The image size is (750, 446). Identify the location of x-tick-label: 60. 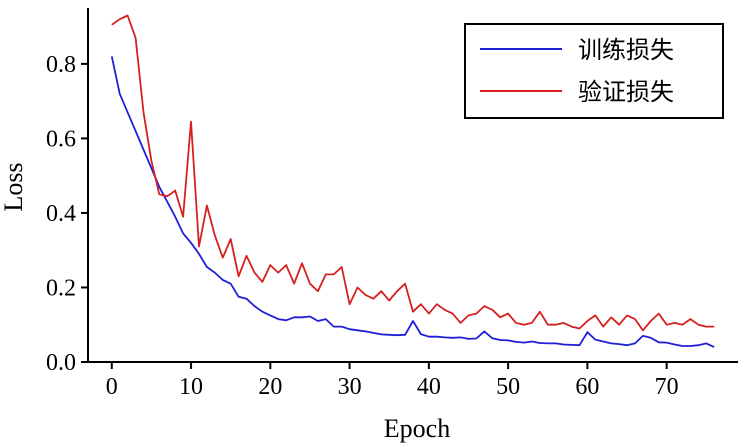
(587, 387).